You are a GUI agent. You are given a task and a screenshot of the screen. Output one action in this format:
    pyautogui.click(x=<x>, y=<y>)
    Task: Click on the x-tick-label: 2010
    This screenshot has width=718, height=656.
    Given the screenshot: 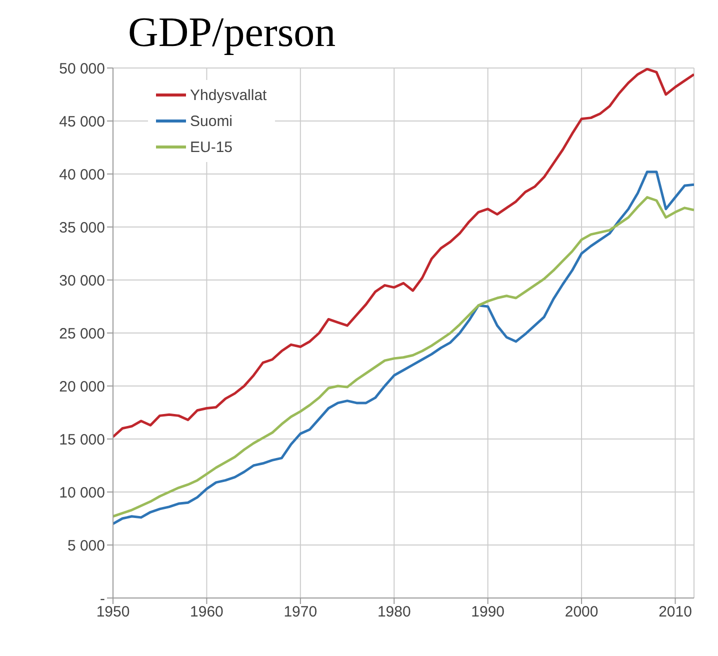 What is the action you would take?
    pyautogui.click(x=675, y=612)
    